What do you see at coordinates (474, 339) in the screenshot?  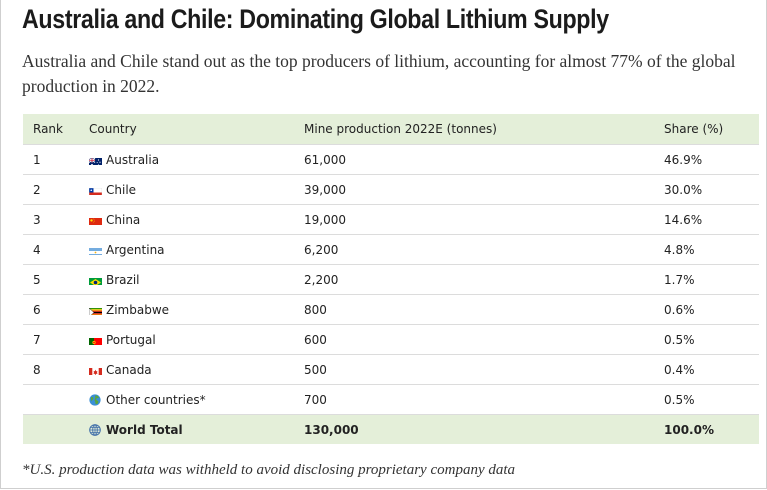 I see `production-cell: 600` at bounding box center [474, 339].